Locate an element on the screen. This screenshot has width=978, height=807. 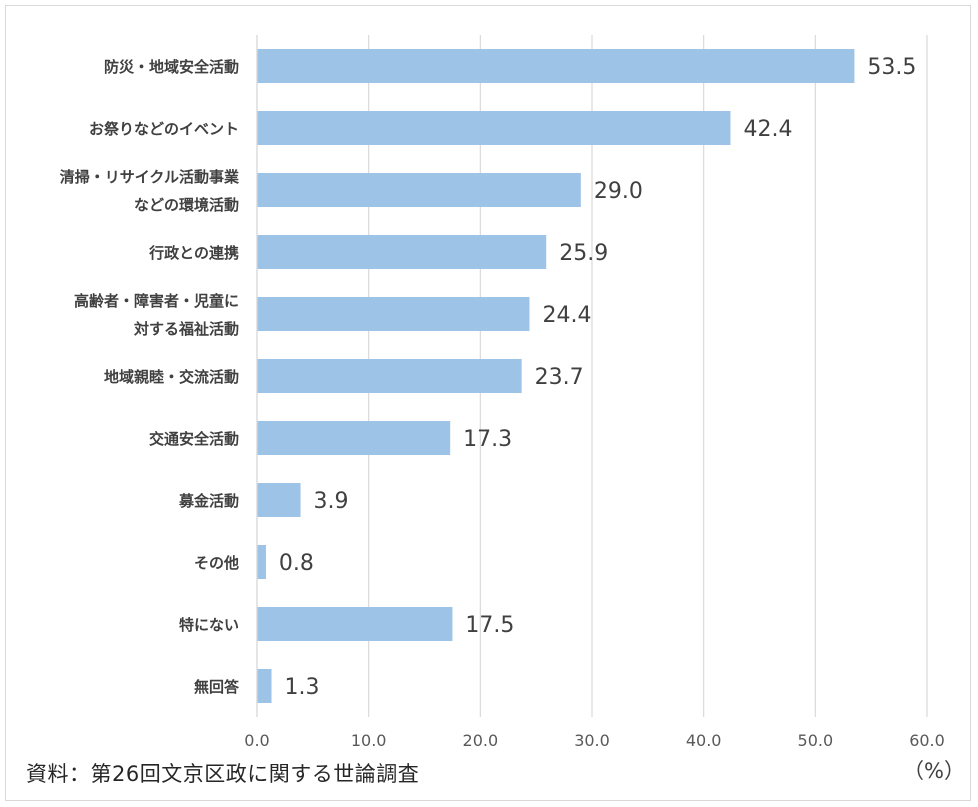
category-label: 対する福祉活動 is located at coordinates (186, 329).